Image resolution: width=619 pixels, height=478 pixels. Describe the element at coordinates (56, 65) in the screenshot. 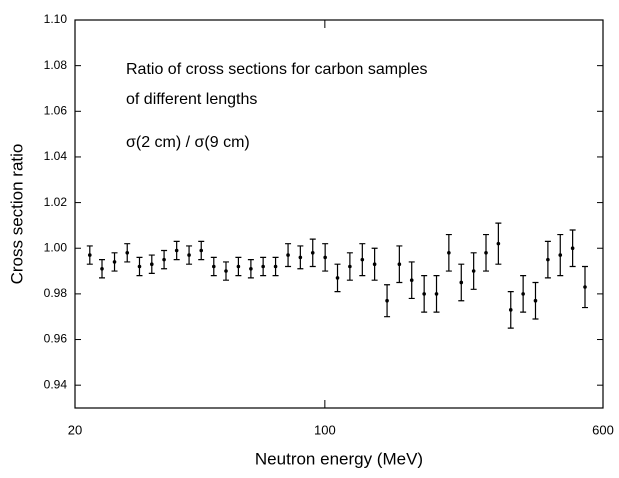

I see `y-tick-label: 1.08` at that location.